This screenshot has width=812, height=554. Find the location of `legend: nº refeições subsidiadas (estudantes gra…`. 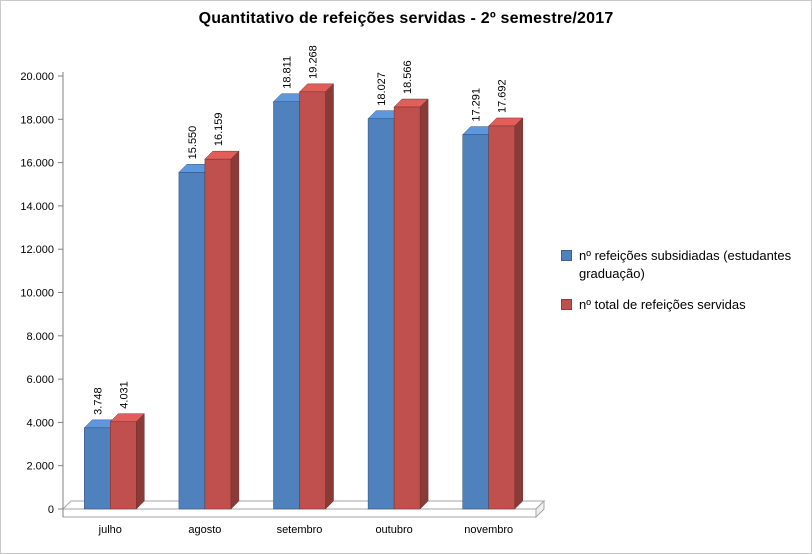

legend: nº refeições subsidiadas (estudantes gra… is located at coordinates (684, 287).